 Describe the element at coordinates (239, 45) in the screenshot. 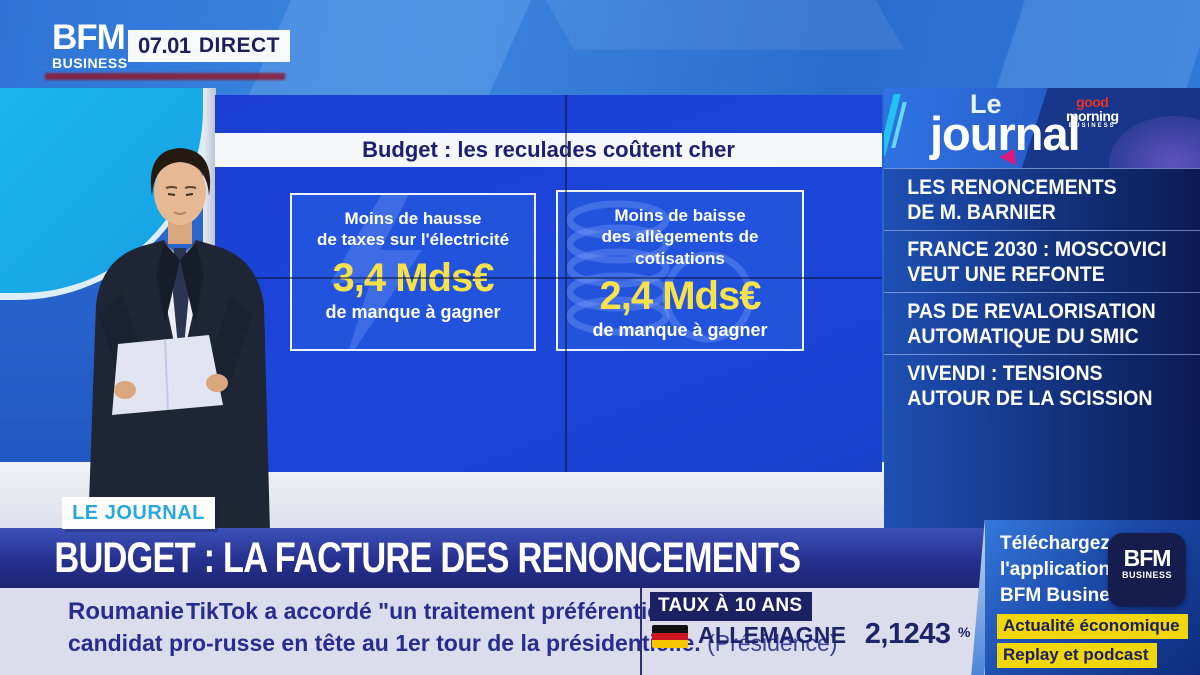

I see `live-badge: DIRECT` at that location.